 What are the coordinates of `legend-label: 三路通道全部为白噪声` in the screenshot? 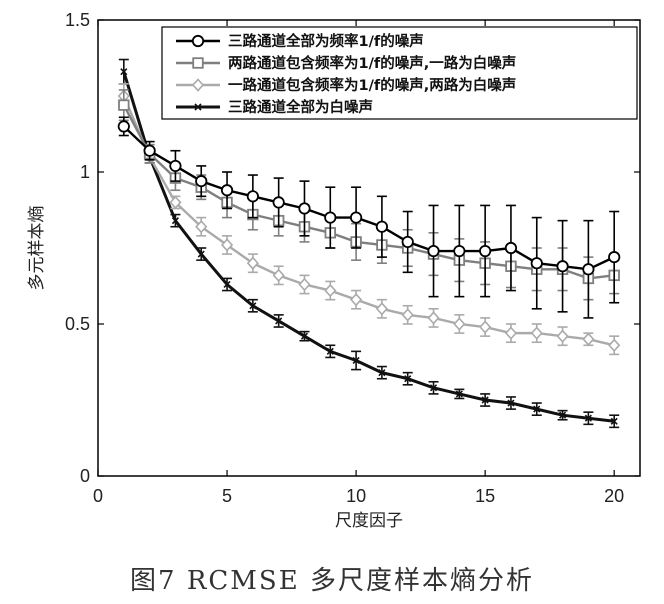 It's located at (300, 107).